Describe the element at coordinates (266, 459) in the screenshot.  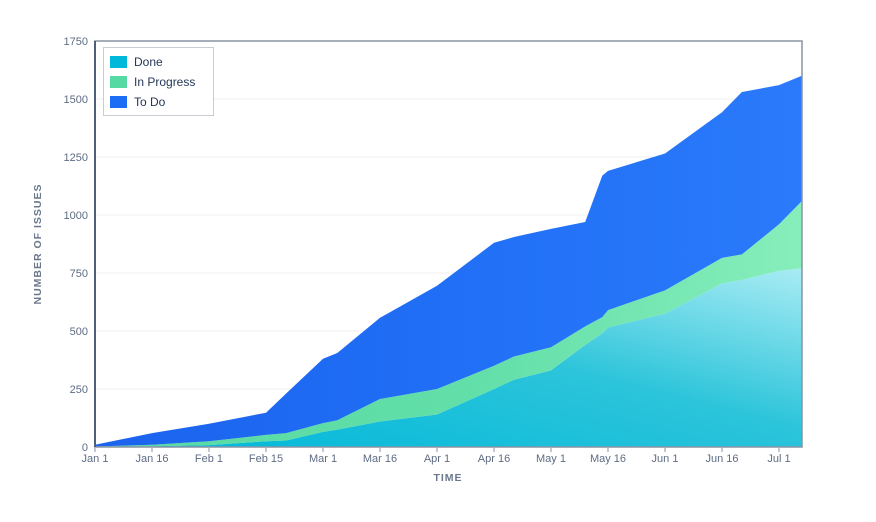
I see `x-tick-label: Feb 15` at that location.